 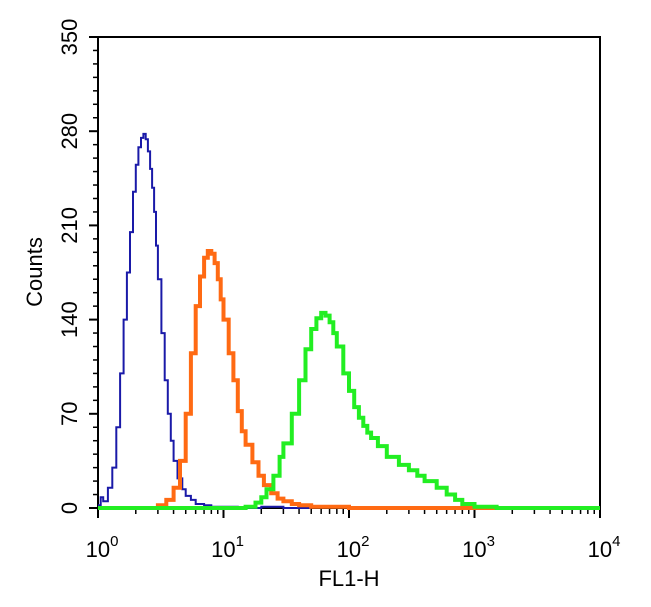 What do you see at coordinates (348, 578) in the screenshot?
I see `x-axis-title: FL1-H` at bounding box center [348, 578].